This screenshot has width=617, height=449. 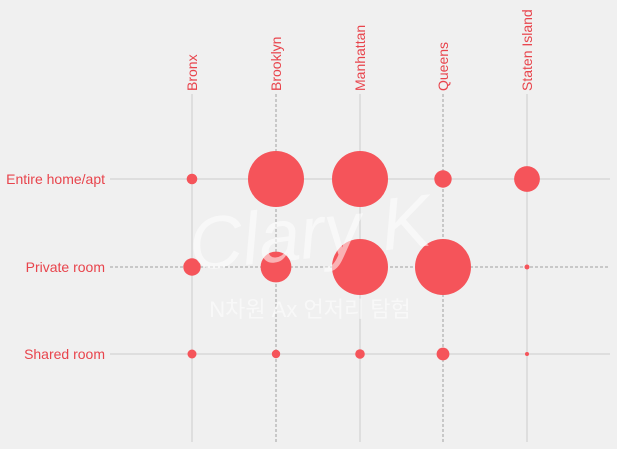 I want to click on x-tick-label: Staten Island, so click(x=527, y=50).